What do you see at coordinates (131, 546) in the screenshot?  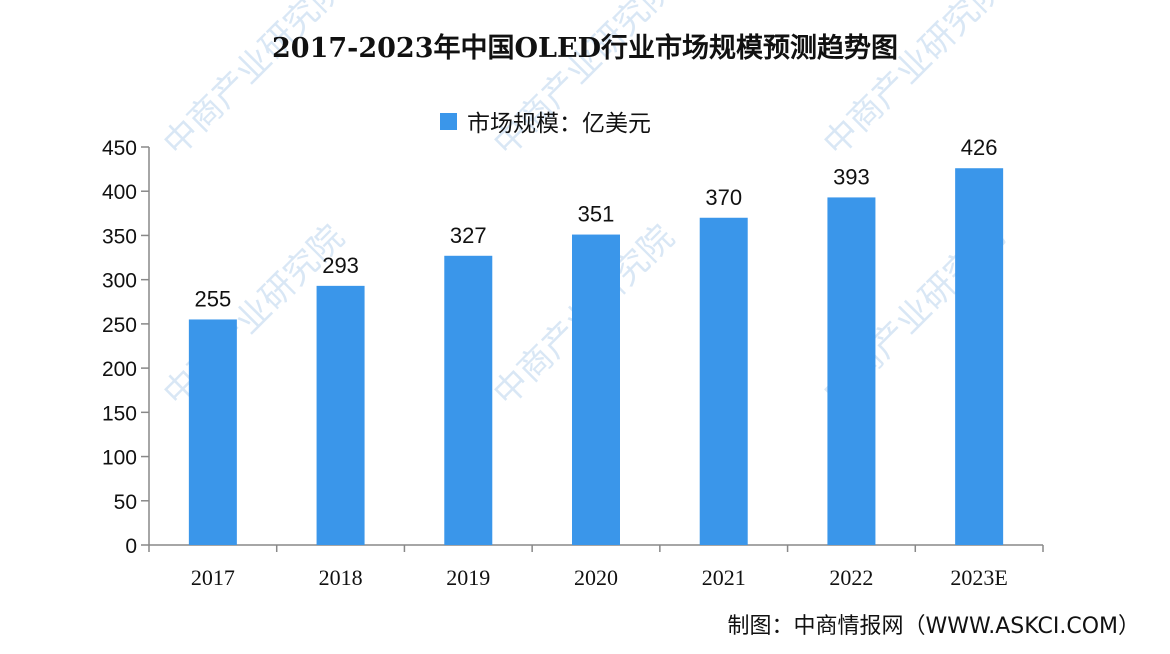 I see `y-tick-label: 0` at bounding box center [131, 546].